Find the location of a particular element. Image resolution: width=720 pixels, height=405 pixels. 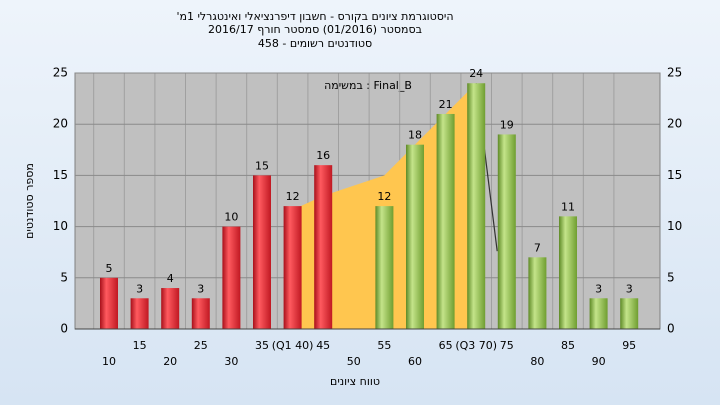

y-tick-label: 25 is located at coordinates (60, 73).